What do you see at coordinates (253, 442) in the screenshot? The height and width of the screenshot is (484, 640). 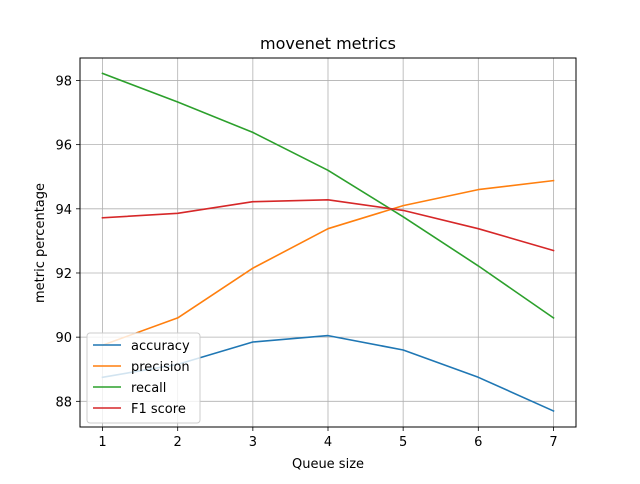 I see `x-tick-label: 3` at bounding box center [253, 442].